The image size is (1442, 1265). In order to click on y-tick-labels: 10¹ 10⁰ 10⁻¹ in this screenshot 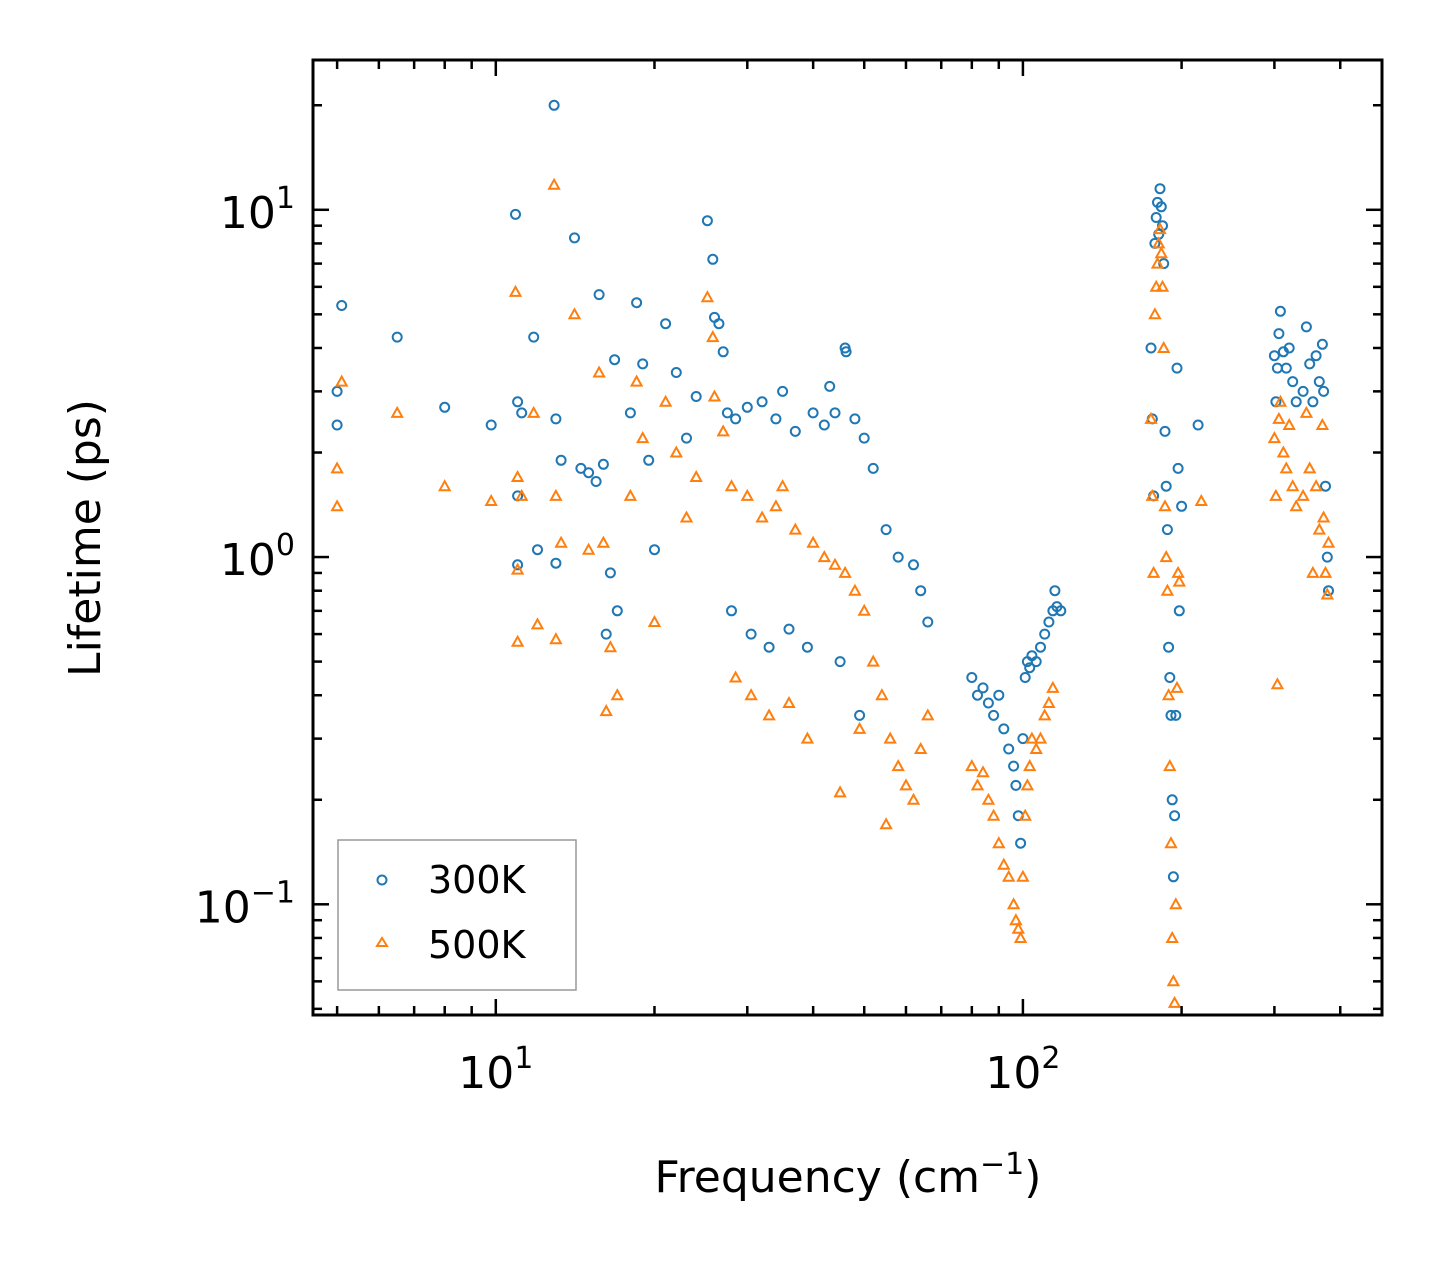, I will do `click(245, 557)`.